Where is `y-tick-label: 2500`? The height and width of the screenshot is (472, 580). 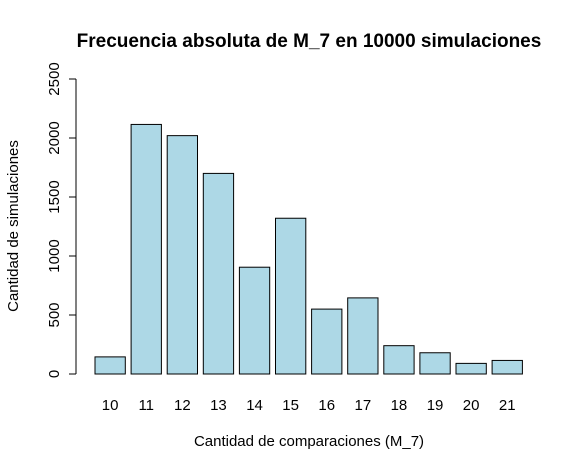
y-tick-label: 2500 is located at coordinates (54, 78).